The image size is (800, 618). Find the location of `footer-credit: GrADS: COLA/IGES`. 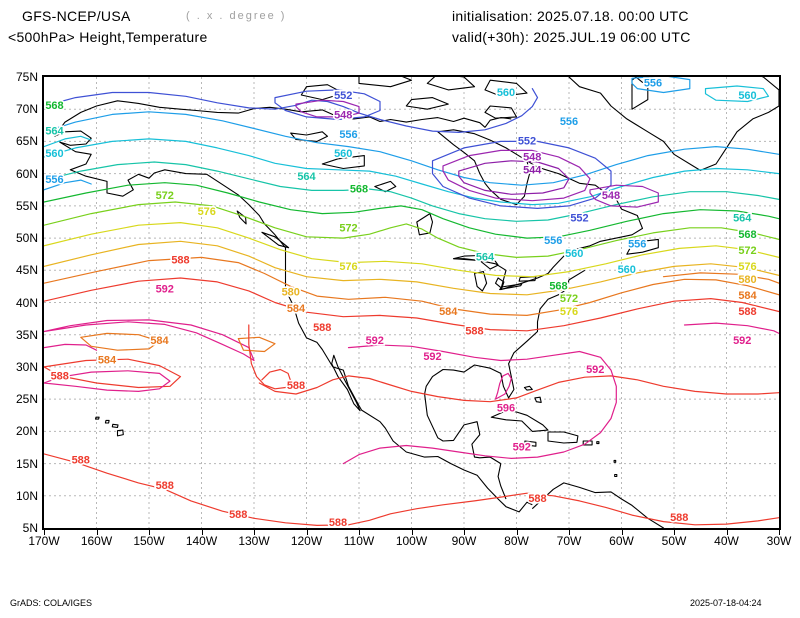

footer-credit: GrADS: COLA/IGES is located at coordinates (51, 603).